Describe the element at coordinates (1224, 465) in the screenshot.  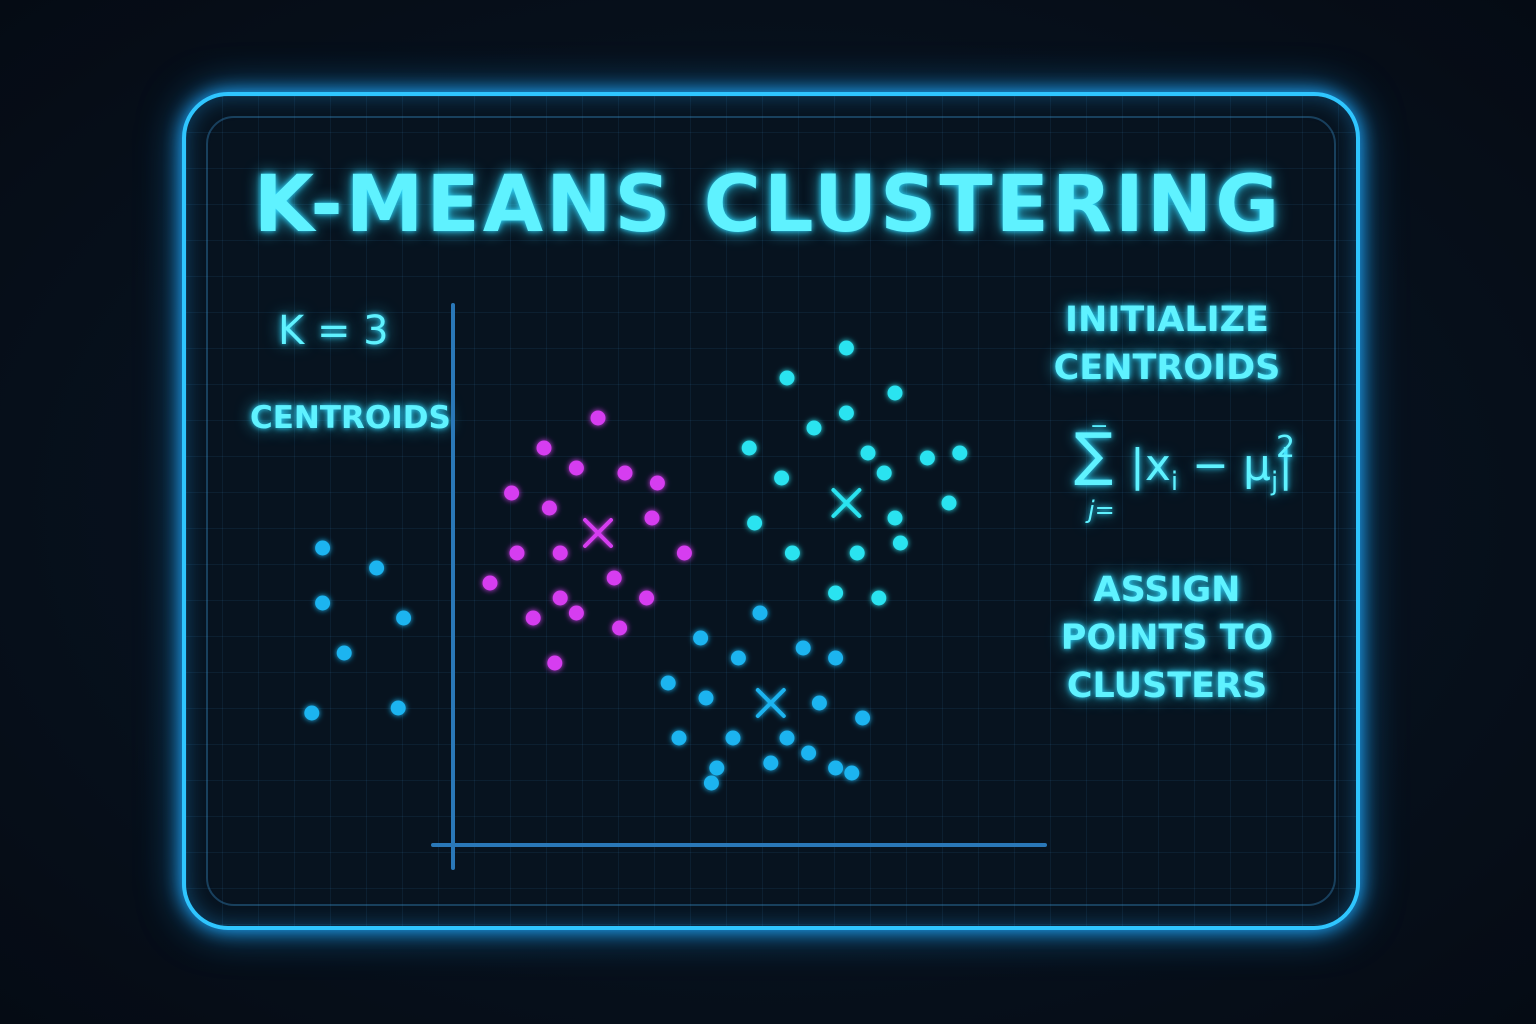
I see `formula-minus-mu: − μ` at that location.